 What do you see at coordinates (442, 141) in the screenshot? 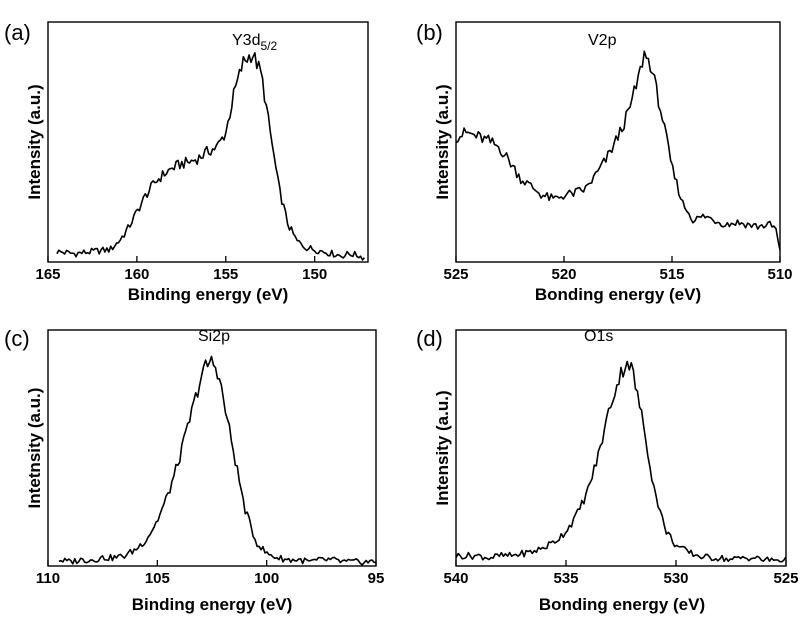
I see `panel-b-y-axis-title: Intensity (a.u.)` at bounding box center [442, 141].